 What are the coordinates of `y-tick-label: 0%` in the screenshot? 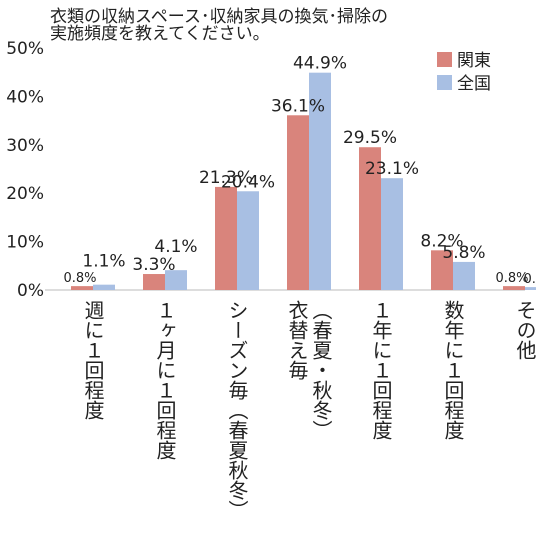 It's located at (30, 291).